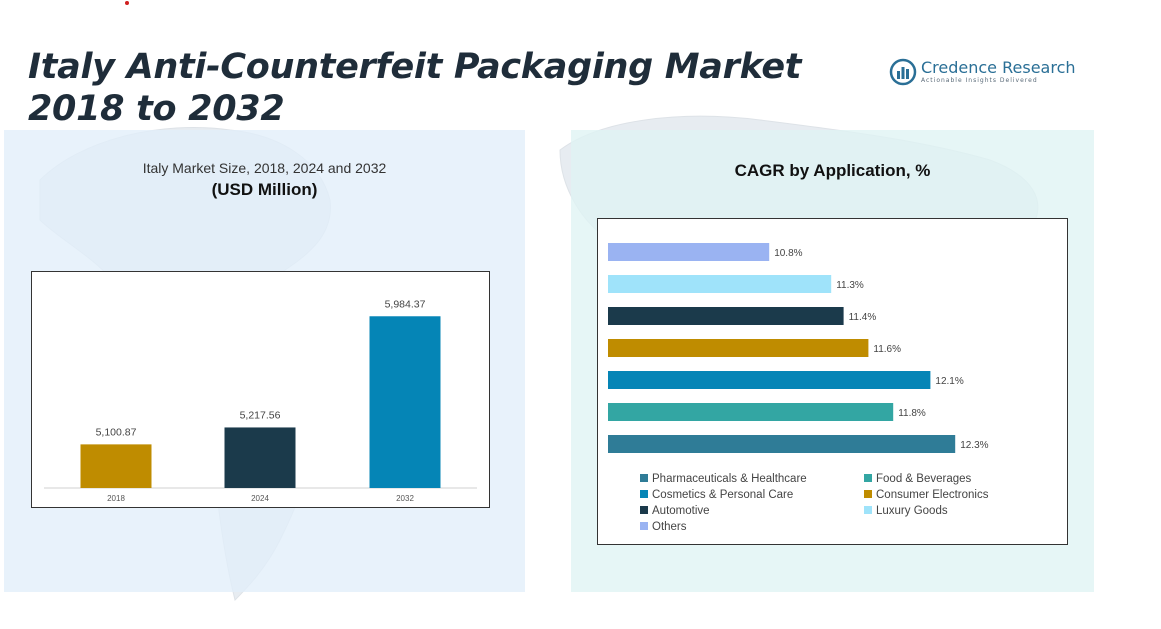 The image size is (1161, 629). Describe the element at coordinates (689, 252) in the screenshot. I see `bar-others` at that location.